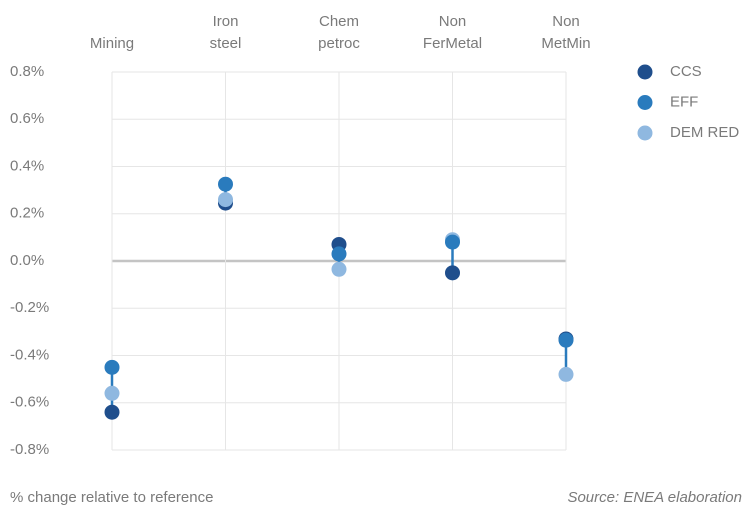  Describe the element at coordinates (452, 43) in the screenshot. I see `x-tick-label: FerMetal` at that location.